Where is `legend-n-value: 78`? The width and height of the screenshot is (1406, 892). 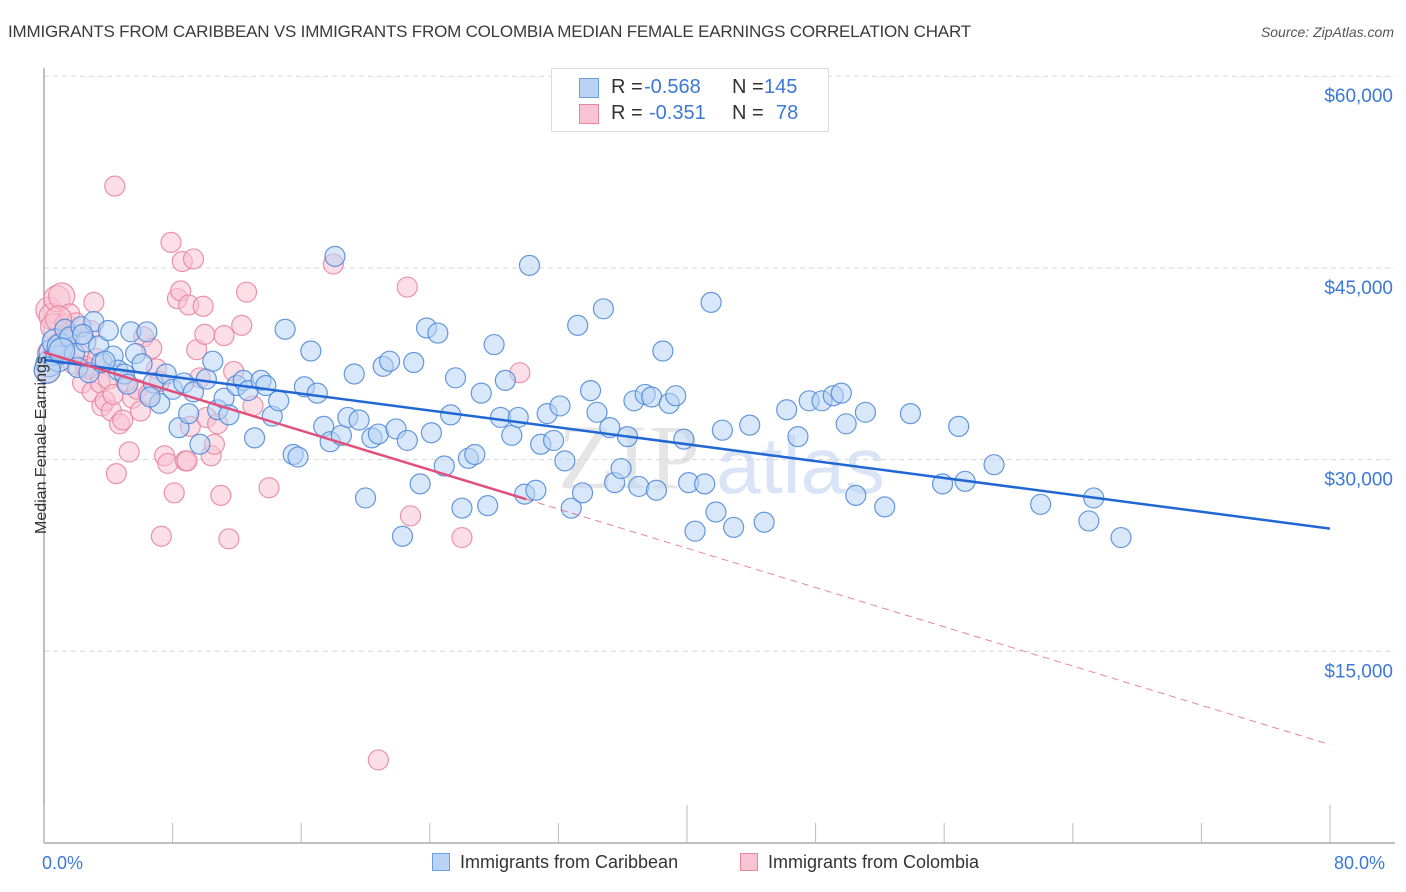
legend-n-value: 78 is located at coordinates (787, 113).